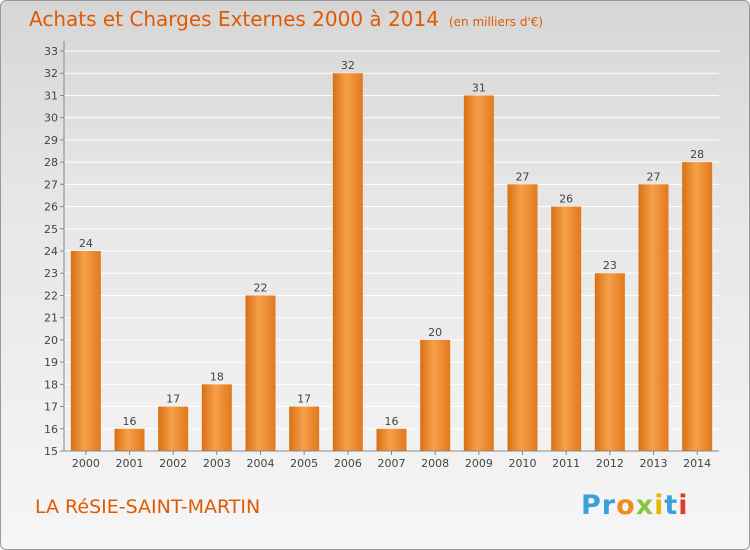  What do you see at coordinates (51, 429) in the screenshot?
I see `y-tick-label: 16` at bounding box center [51, 429].